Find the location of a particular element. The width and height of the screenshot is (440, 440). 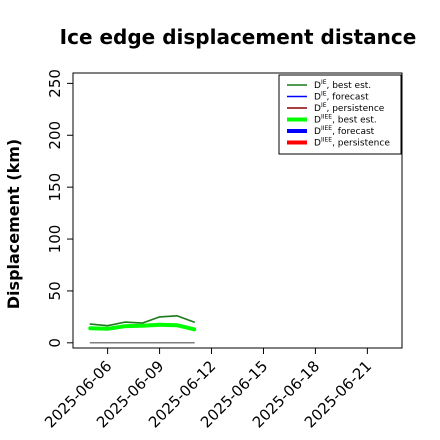

series-lines is located at coordinates (142, 329).